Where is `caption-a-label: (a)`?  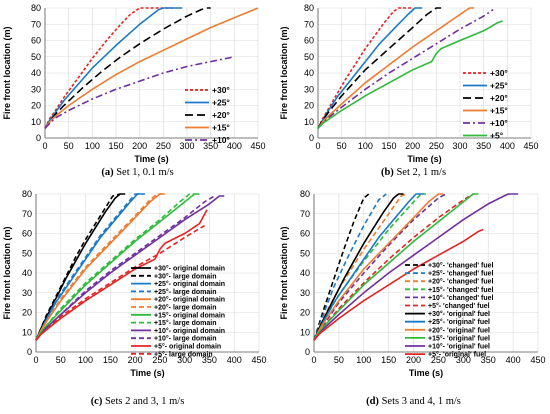
caption-a-label: (a) is located at coordinates (107, 172).